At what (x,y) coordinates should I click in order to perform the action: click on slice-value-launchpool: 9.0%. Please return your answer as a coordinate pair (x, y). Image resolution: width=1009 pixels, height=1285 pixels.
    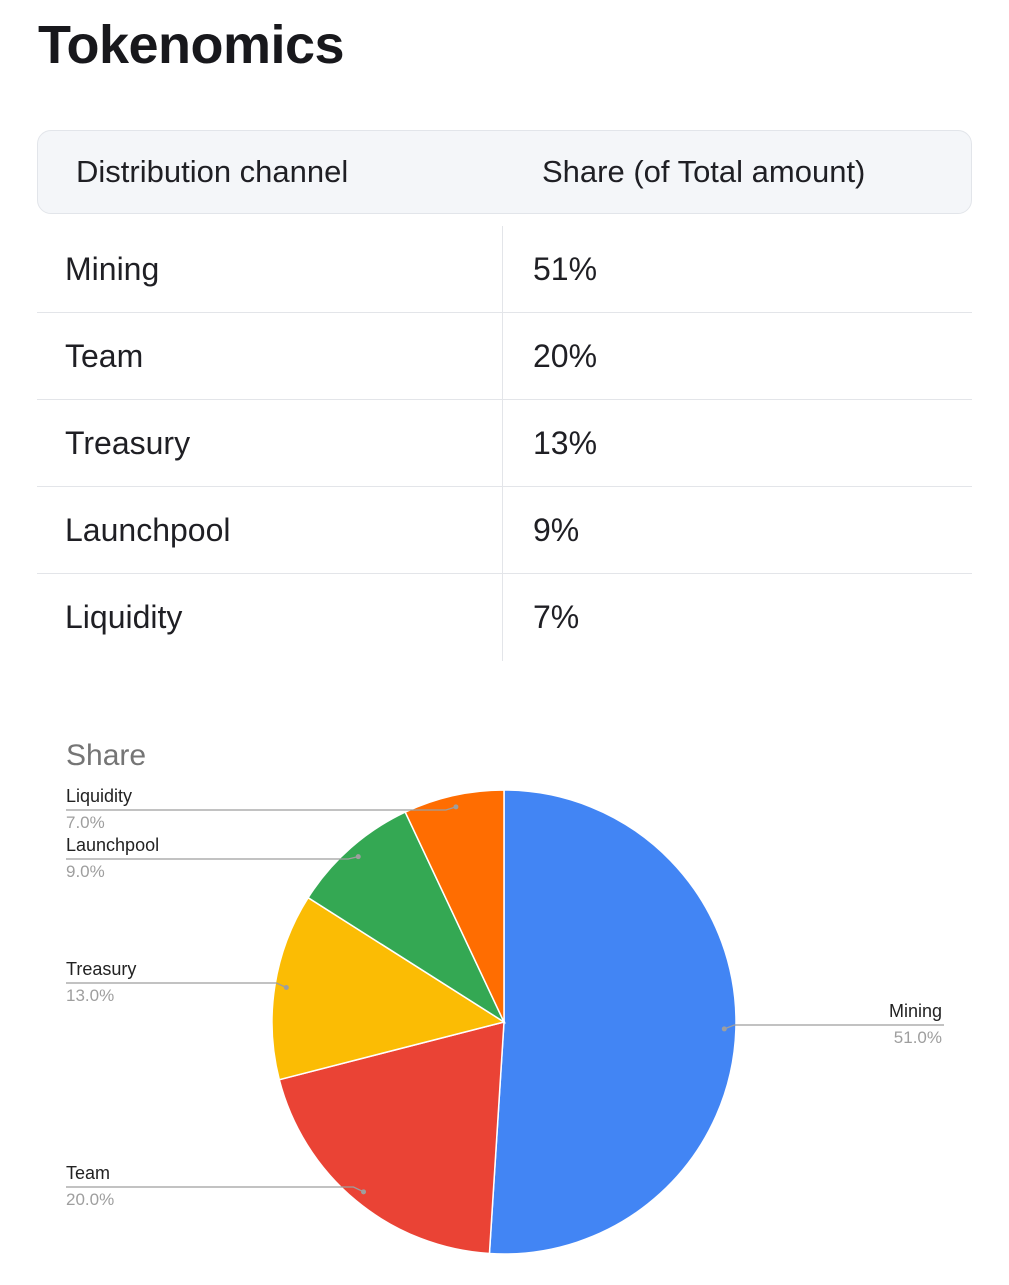
    Looking at the image, I should click on (85, 871).